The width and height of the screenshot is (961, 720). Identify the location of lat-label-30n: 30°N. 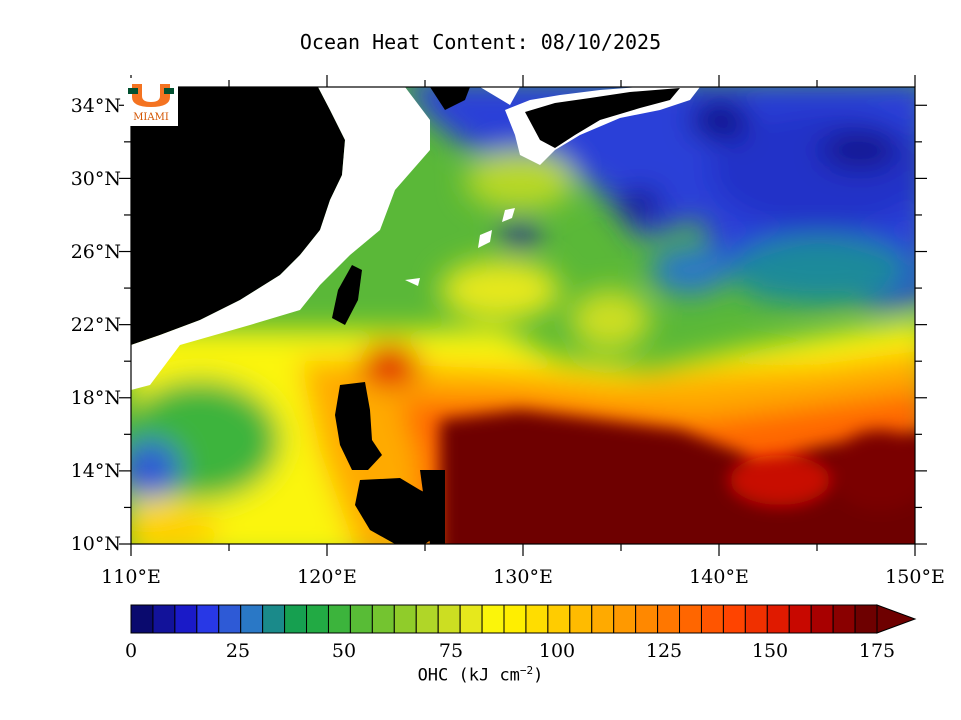
(95, 179).